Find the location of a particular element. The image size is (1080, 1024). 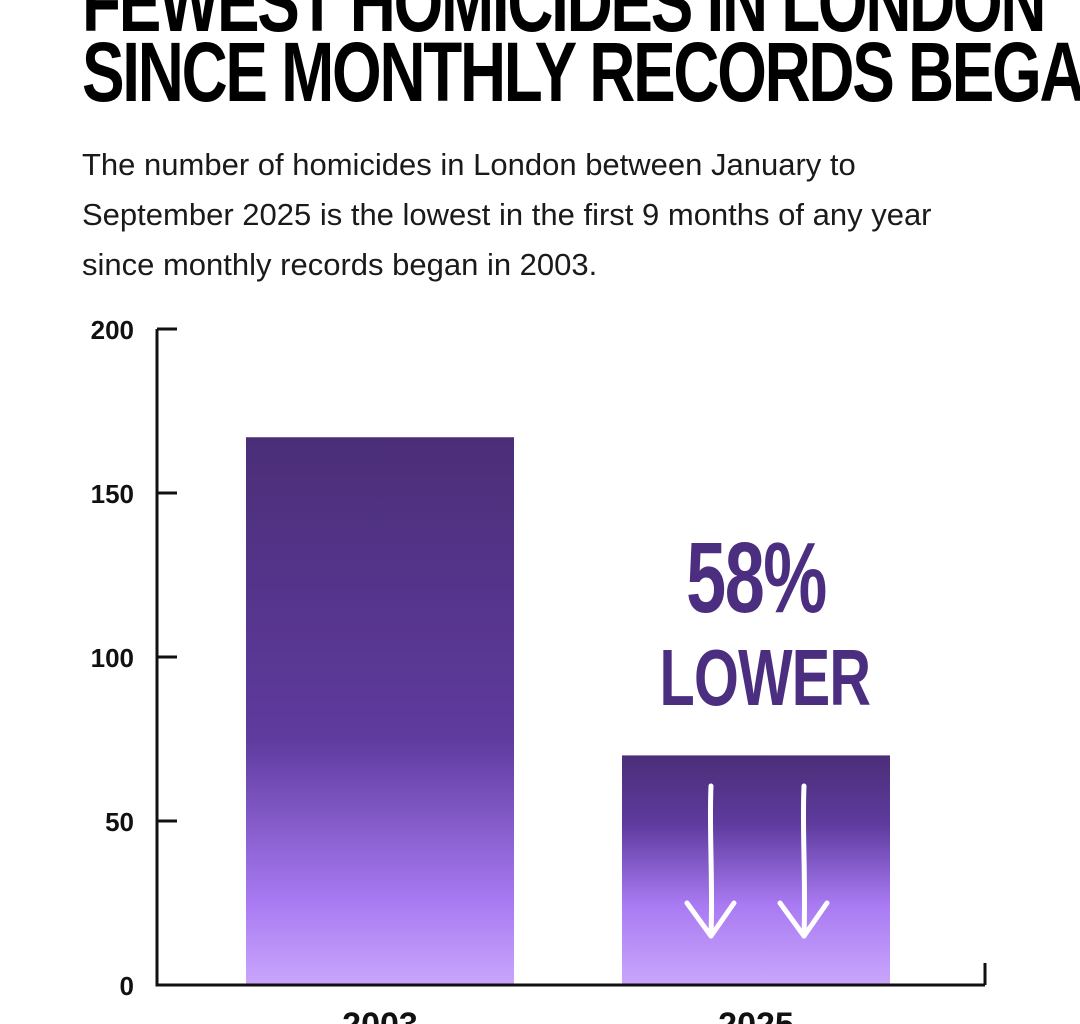

y-tick-label: 50 is located at coordinates (119, 822).